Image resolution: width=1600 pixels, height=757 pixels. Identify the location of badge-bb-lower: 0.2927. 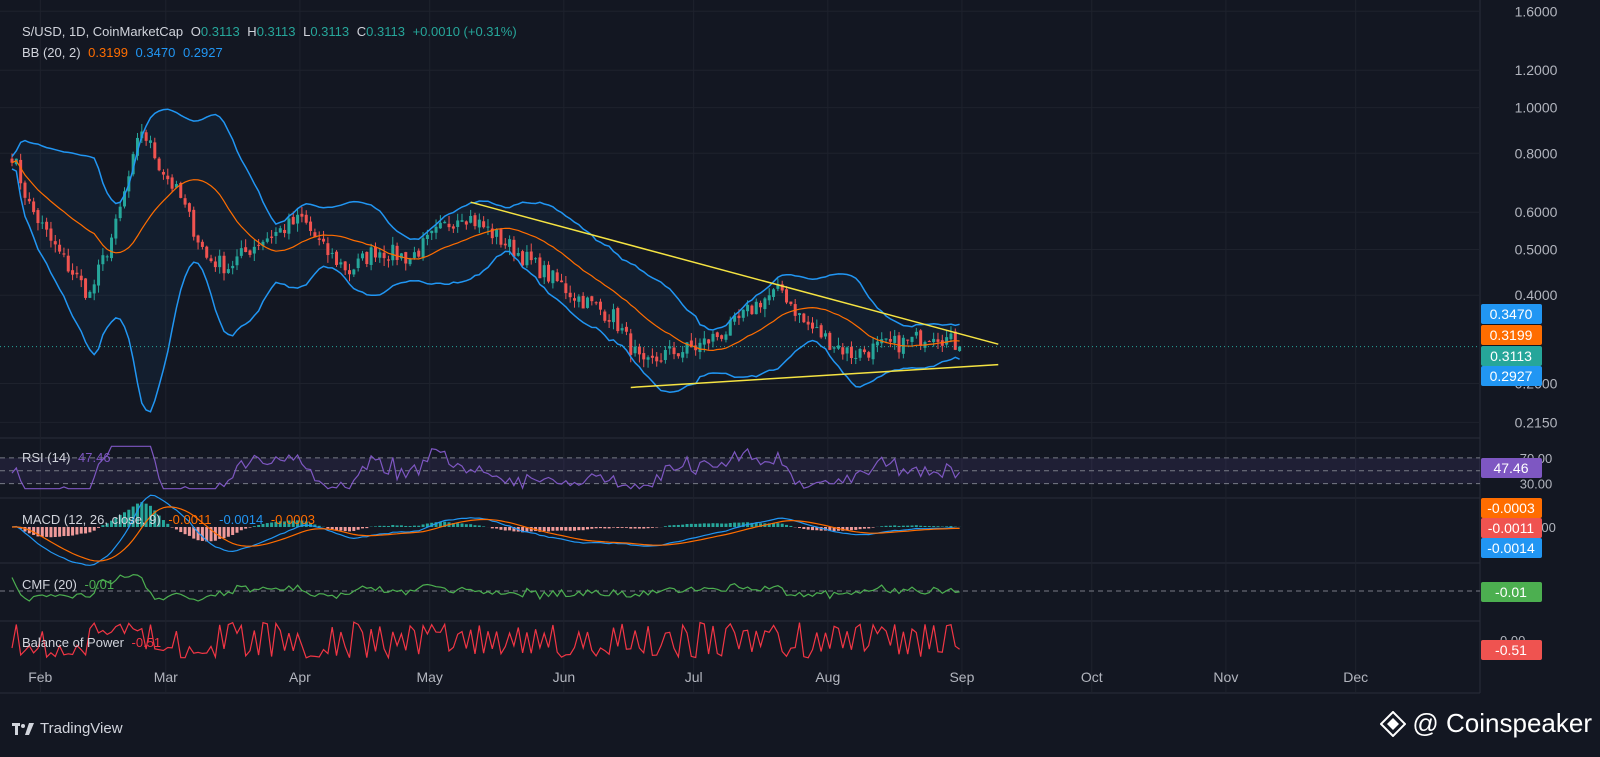
(1511, 376).